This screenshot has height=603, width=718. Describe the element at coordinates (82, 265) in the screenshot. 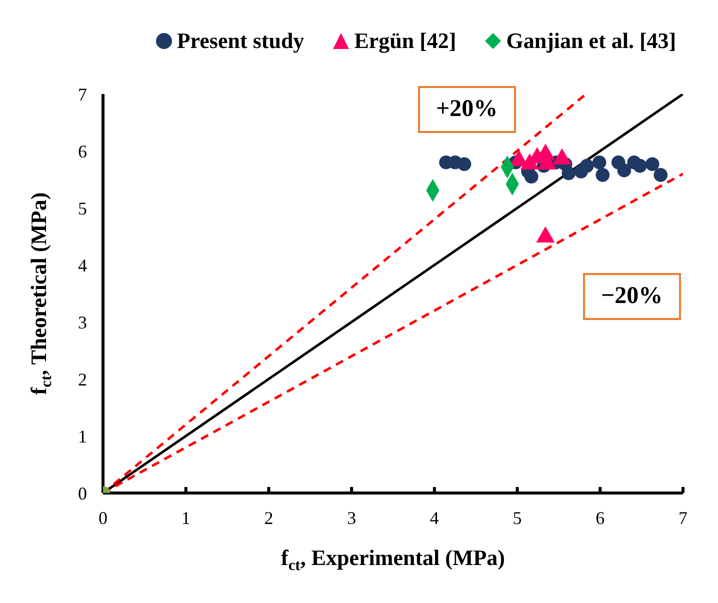

I see `y-tick-label: 4` at that location.